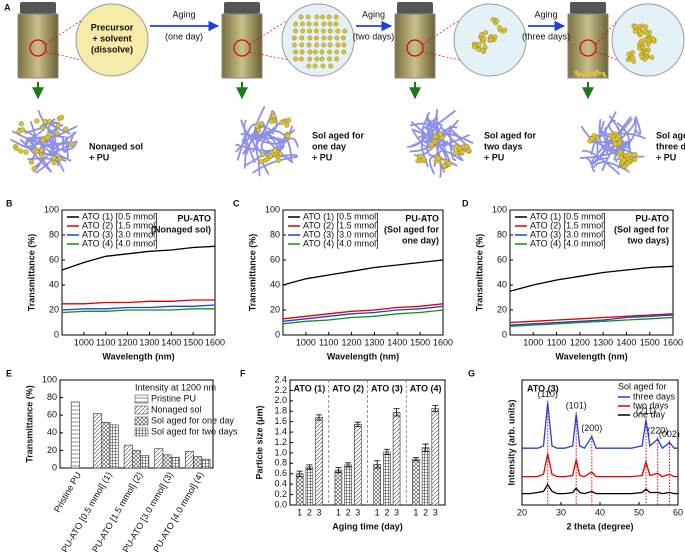 The width and height of the screenshot is (685, 552). I want to click on legend-label: ATO (1) [0.5 mmol], so click(568, 216).